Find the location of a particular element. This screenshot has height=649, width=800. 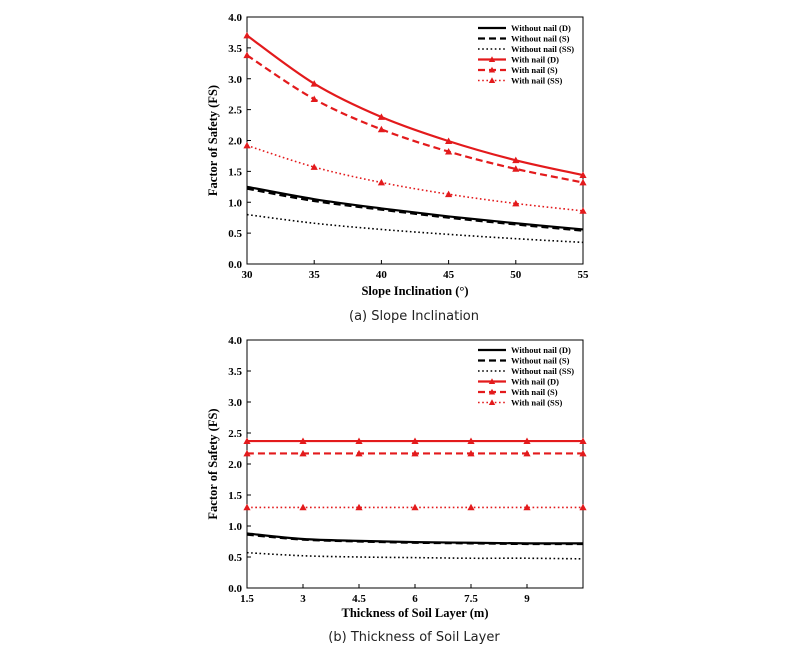

x-tick-label: 30 is located at coordinates (248, 275).